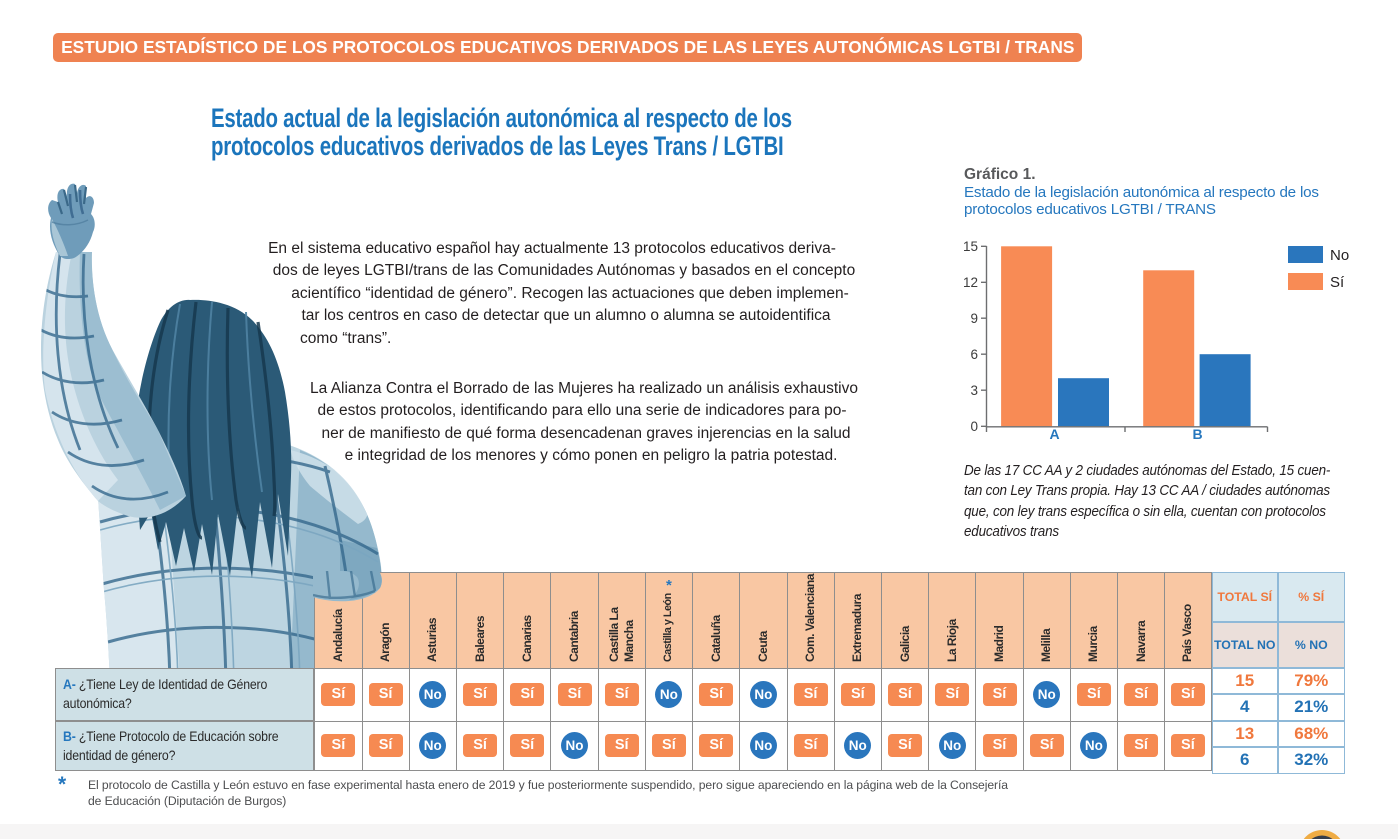 The image size is (1398, 839). Describe the element at coordinates (970, 282) in the screenshot. I see `svg-text: 12` at that location.